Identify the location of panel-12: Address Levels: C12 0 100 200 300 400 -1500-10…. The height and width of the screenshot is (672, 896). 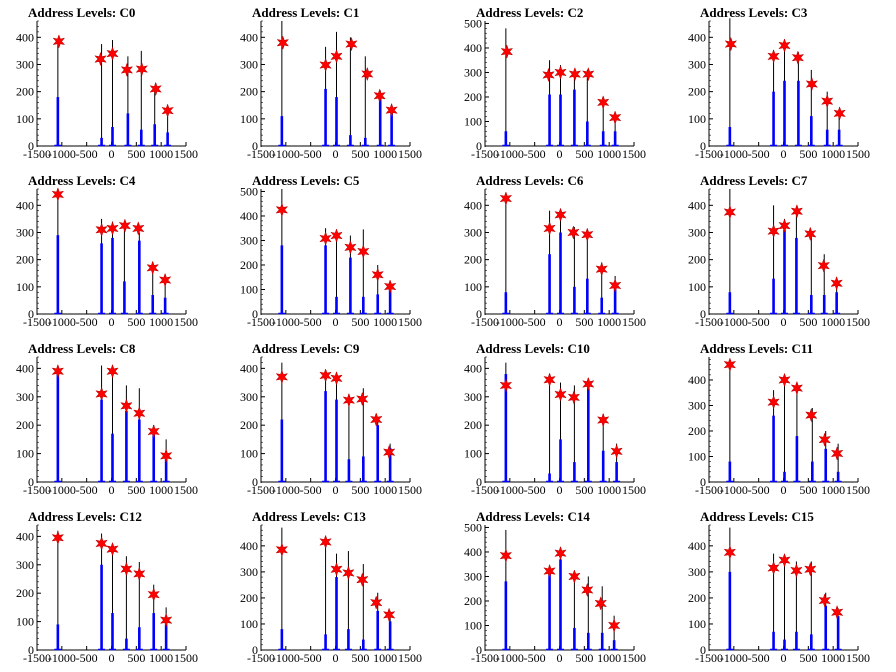
(107, 587).